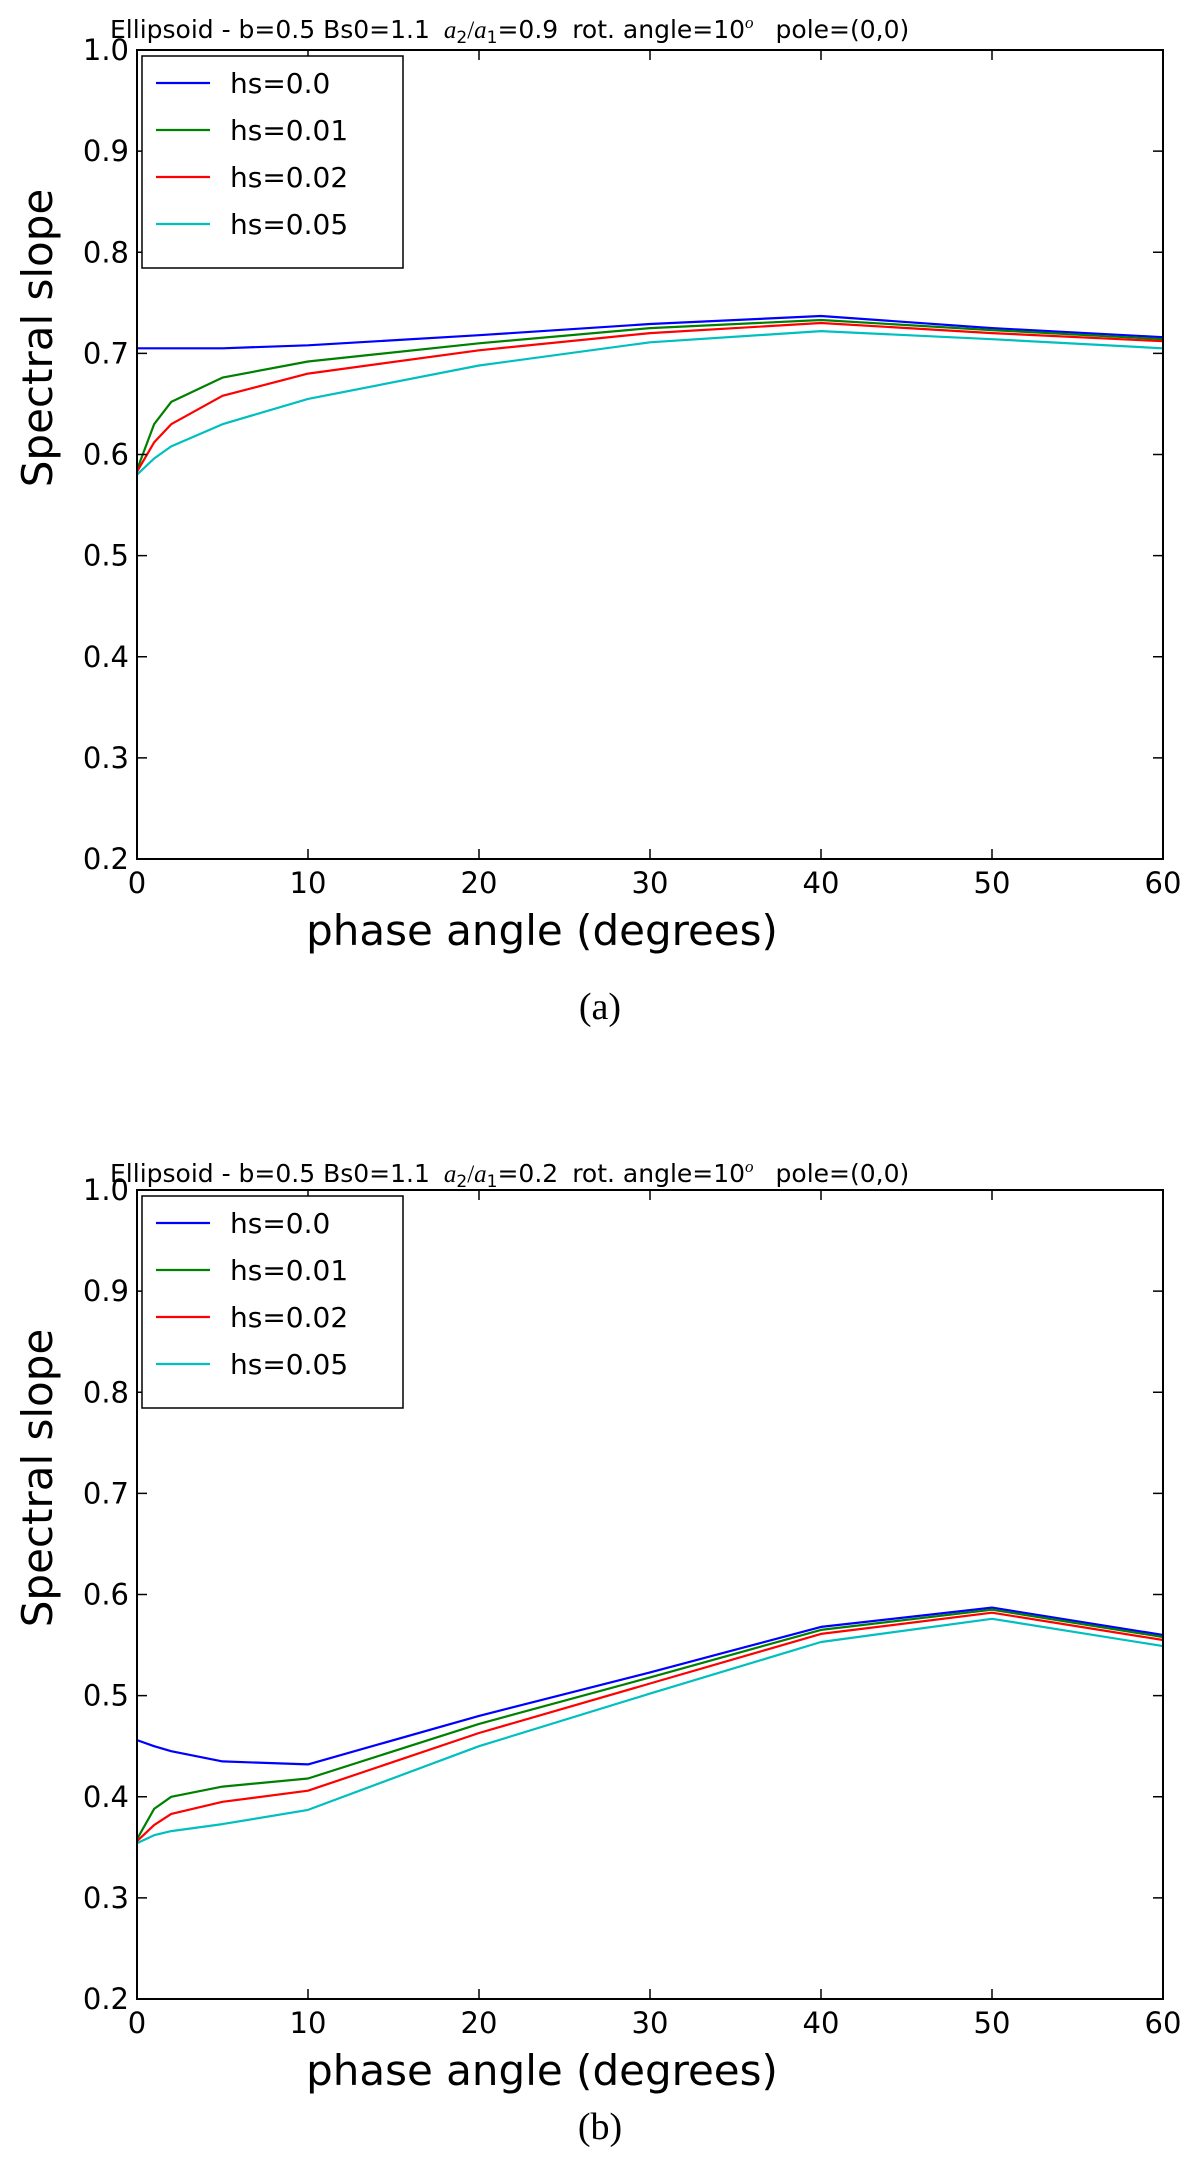  I want to click on legend-box-b, so click(272, 1302).